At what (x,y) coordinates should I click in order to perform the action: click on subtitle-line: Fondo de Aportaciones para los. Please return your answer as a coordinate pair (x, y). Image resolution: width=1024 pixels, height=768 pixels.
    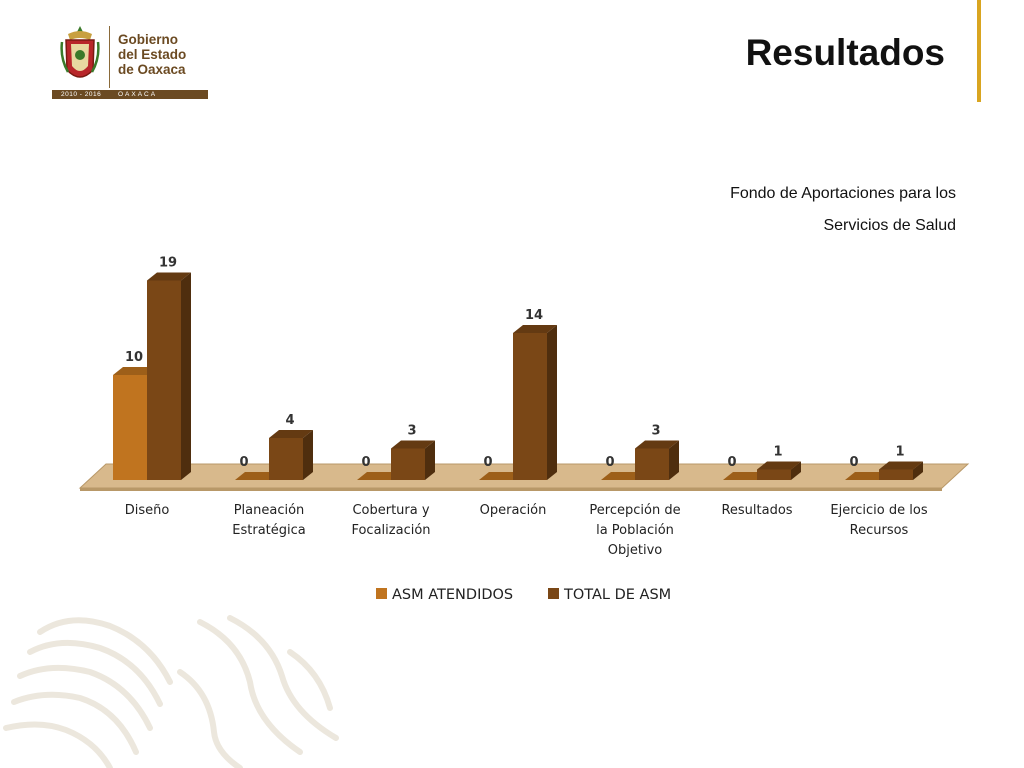
    Looking at the image, I should click on (843, 193).